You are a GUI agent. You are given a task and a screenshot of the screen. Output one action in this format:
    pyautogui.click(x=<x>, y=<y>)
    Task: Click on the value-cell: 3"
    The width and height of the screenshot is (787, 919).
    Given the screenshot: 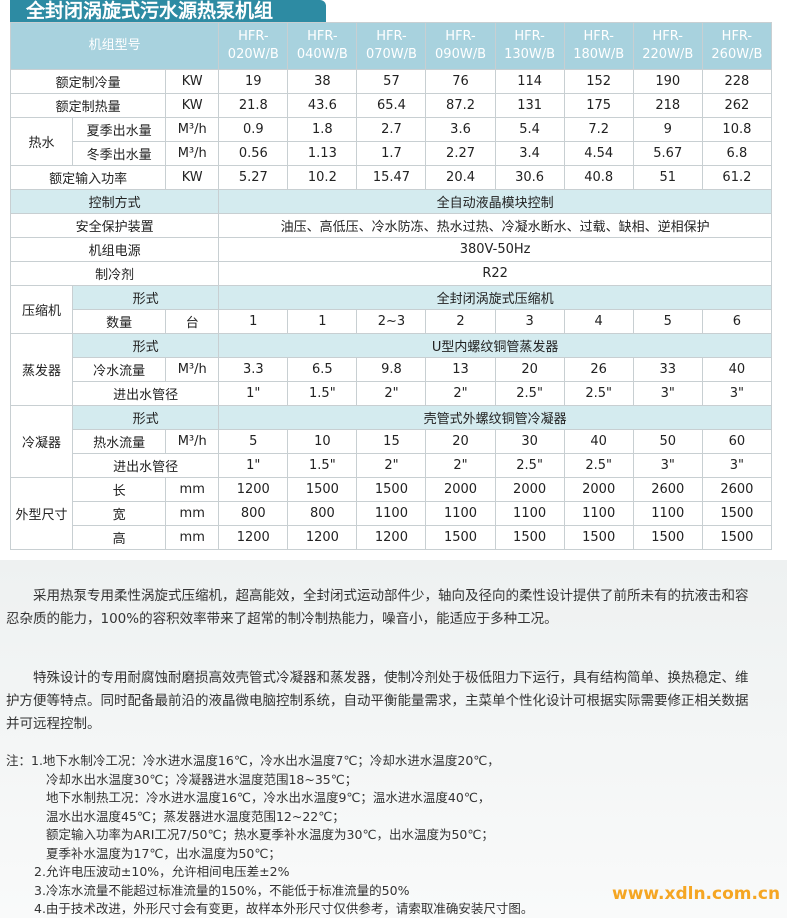 What is the action you would take?
    pyautogui.click(x=737, y=393)
    